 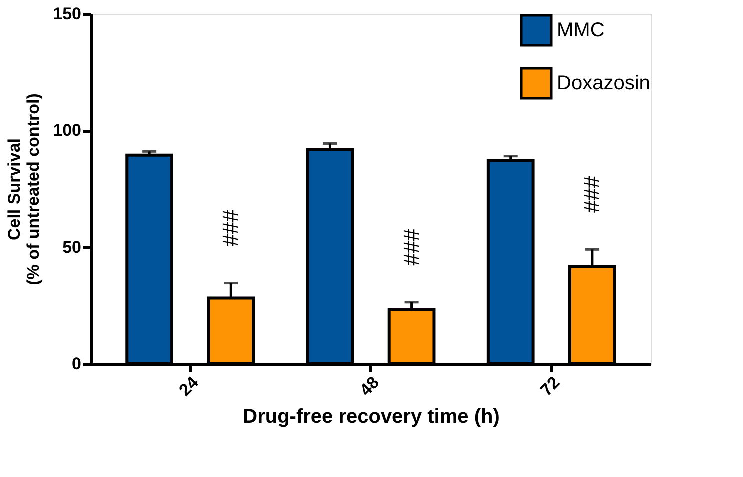 What do you see at coordinates (67, 130) in the screenshot?
I see `y-tick-label: 100` at bounding box center [67, 130].